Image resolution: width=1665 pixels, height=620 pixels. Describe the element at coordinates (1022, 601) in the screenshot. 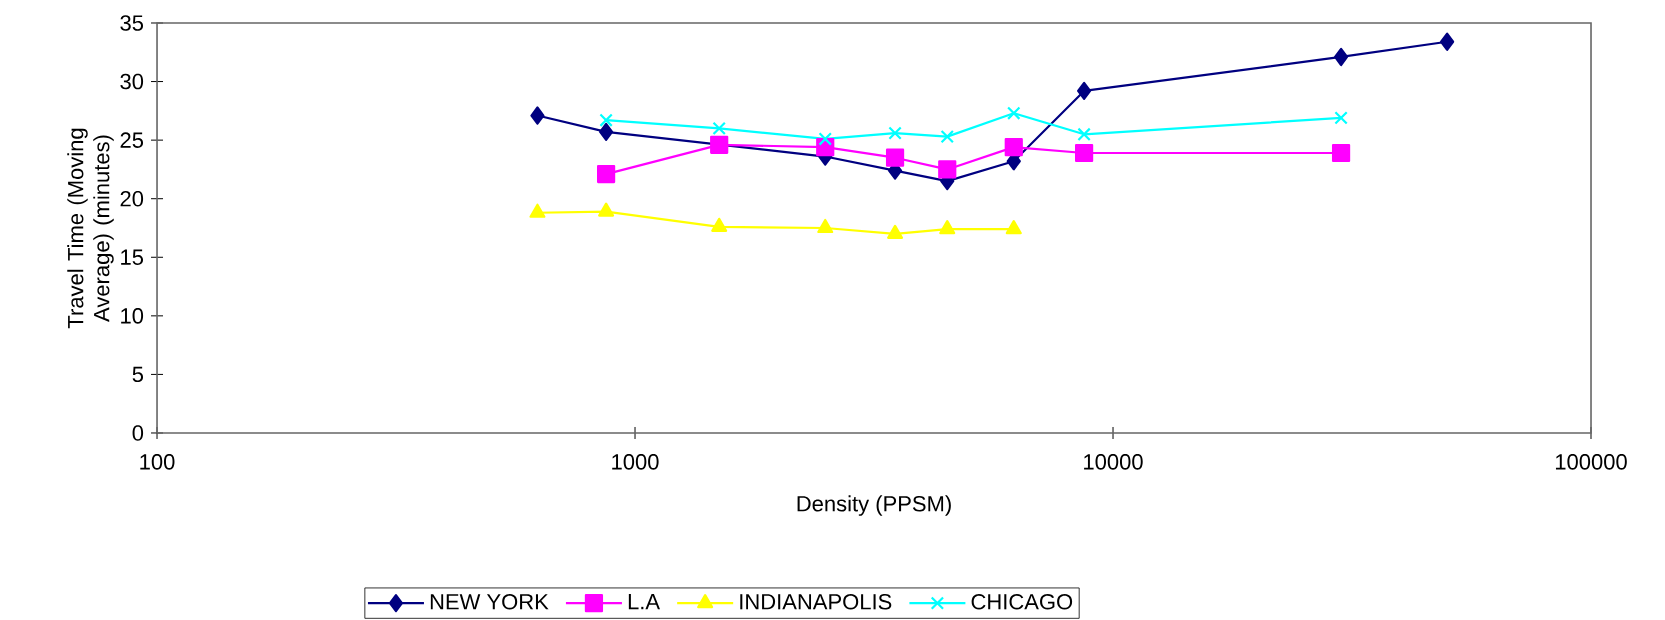

I see `legend-label: CHICAGO` at that location.